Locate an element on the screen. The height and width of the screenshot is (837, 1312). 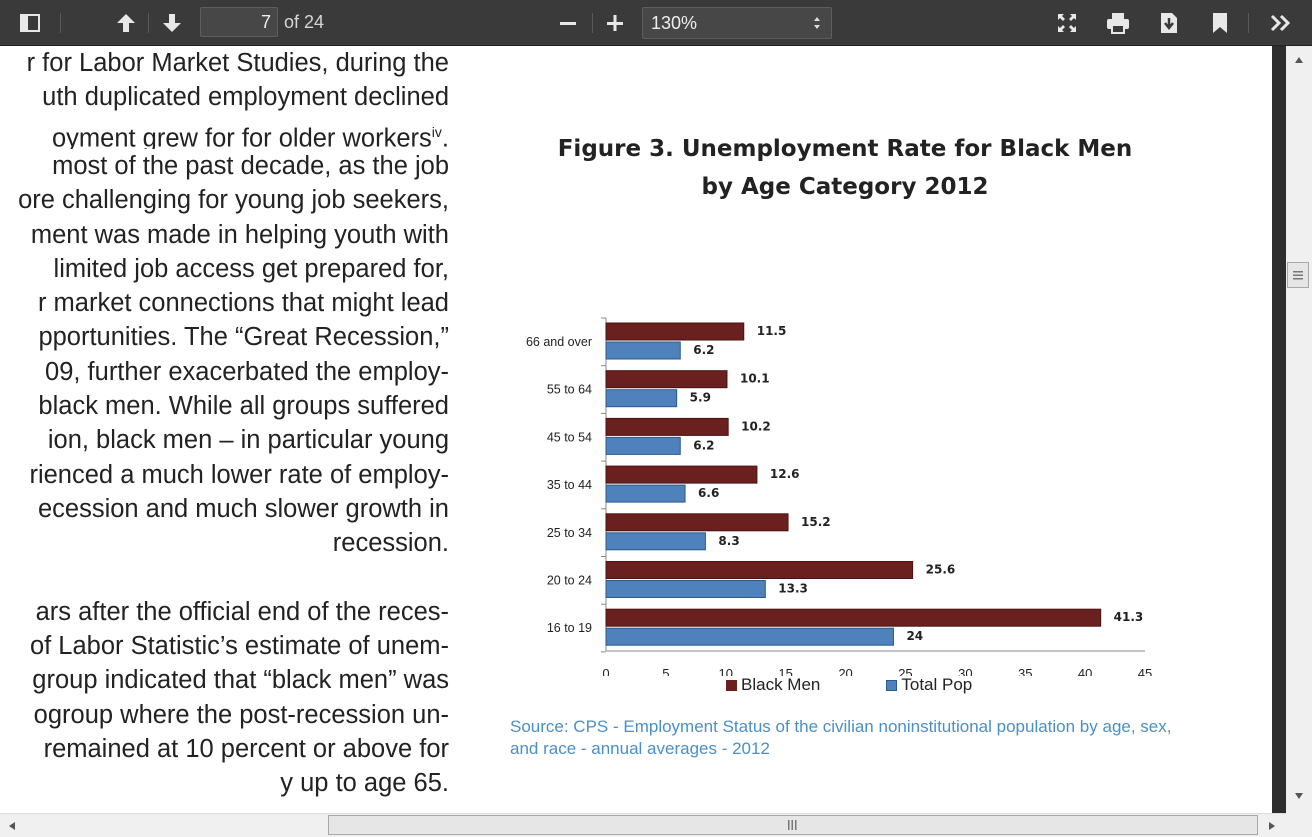
horizontal-scroll-thumb is located at coordinates (793, 825).